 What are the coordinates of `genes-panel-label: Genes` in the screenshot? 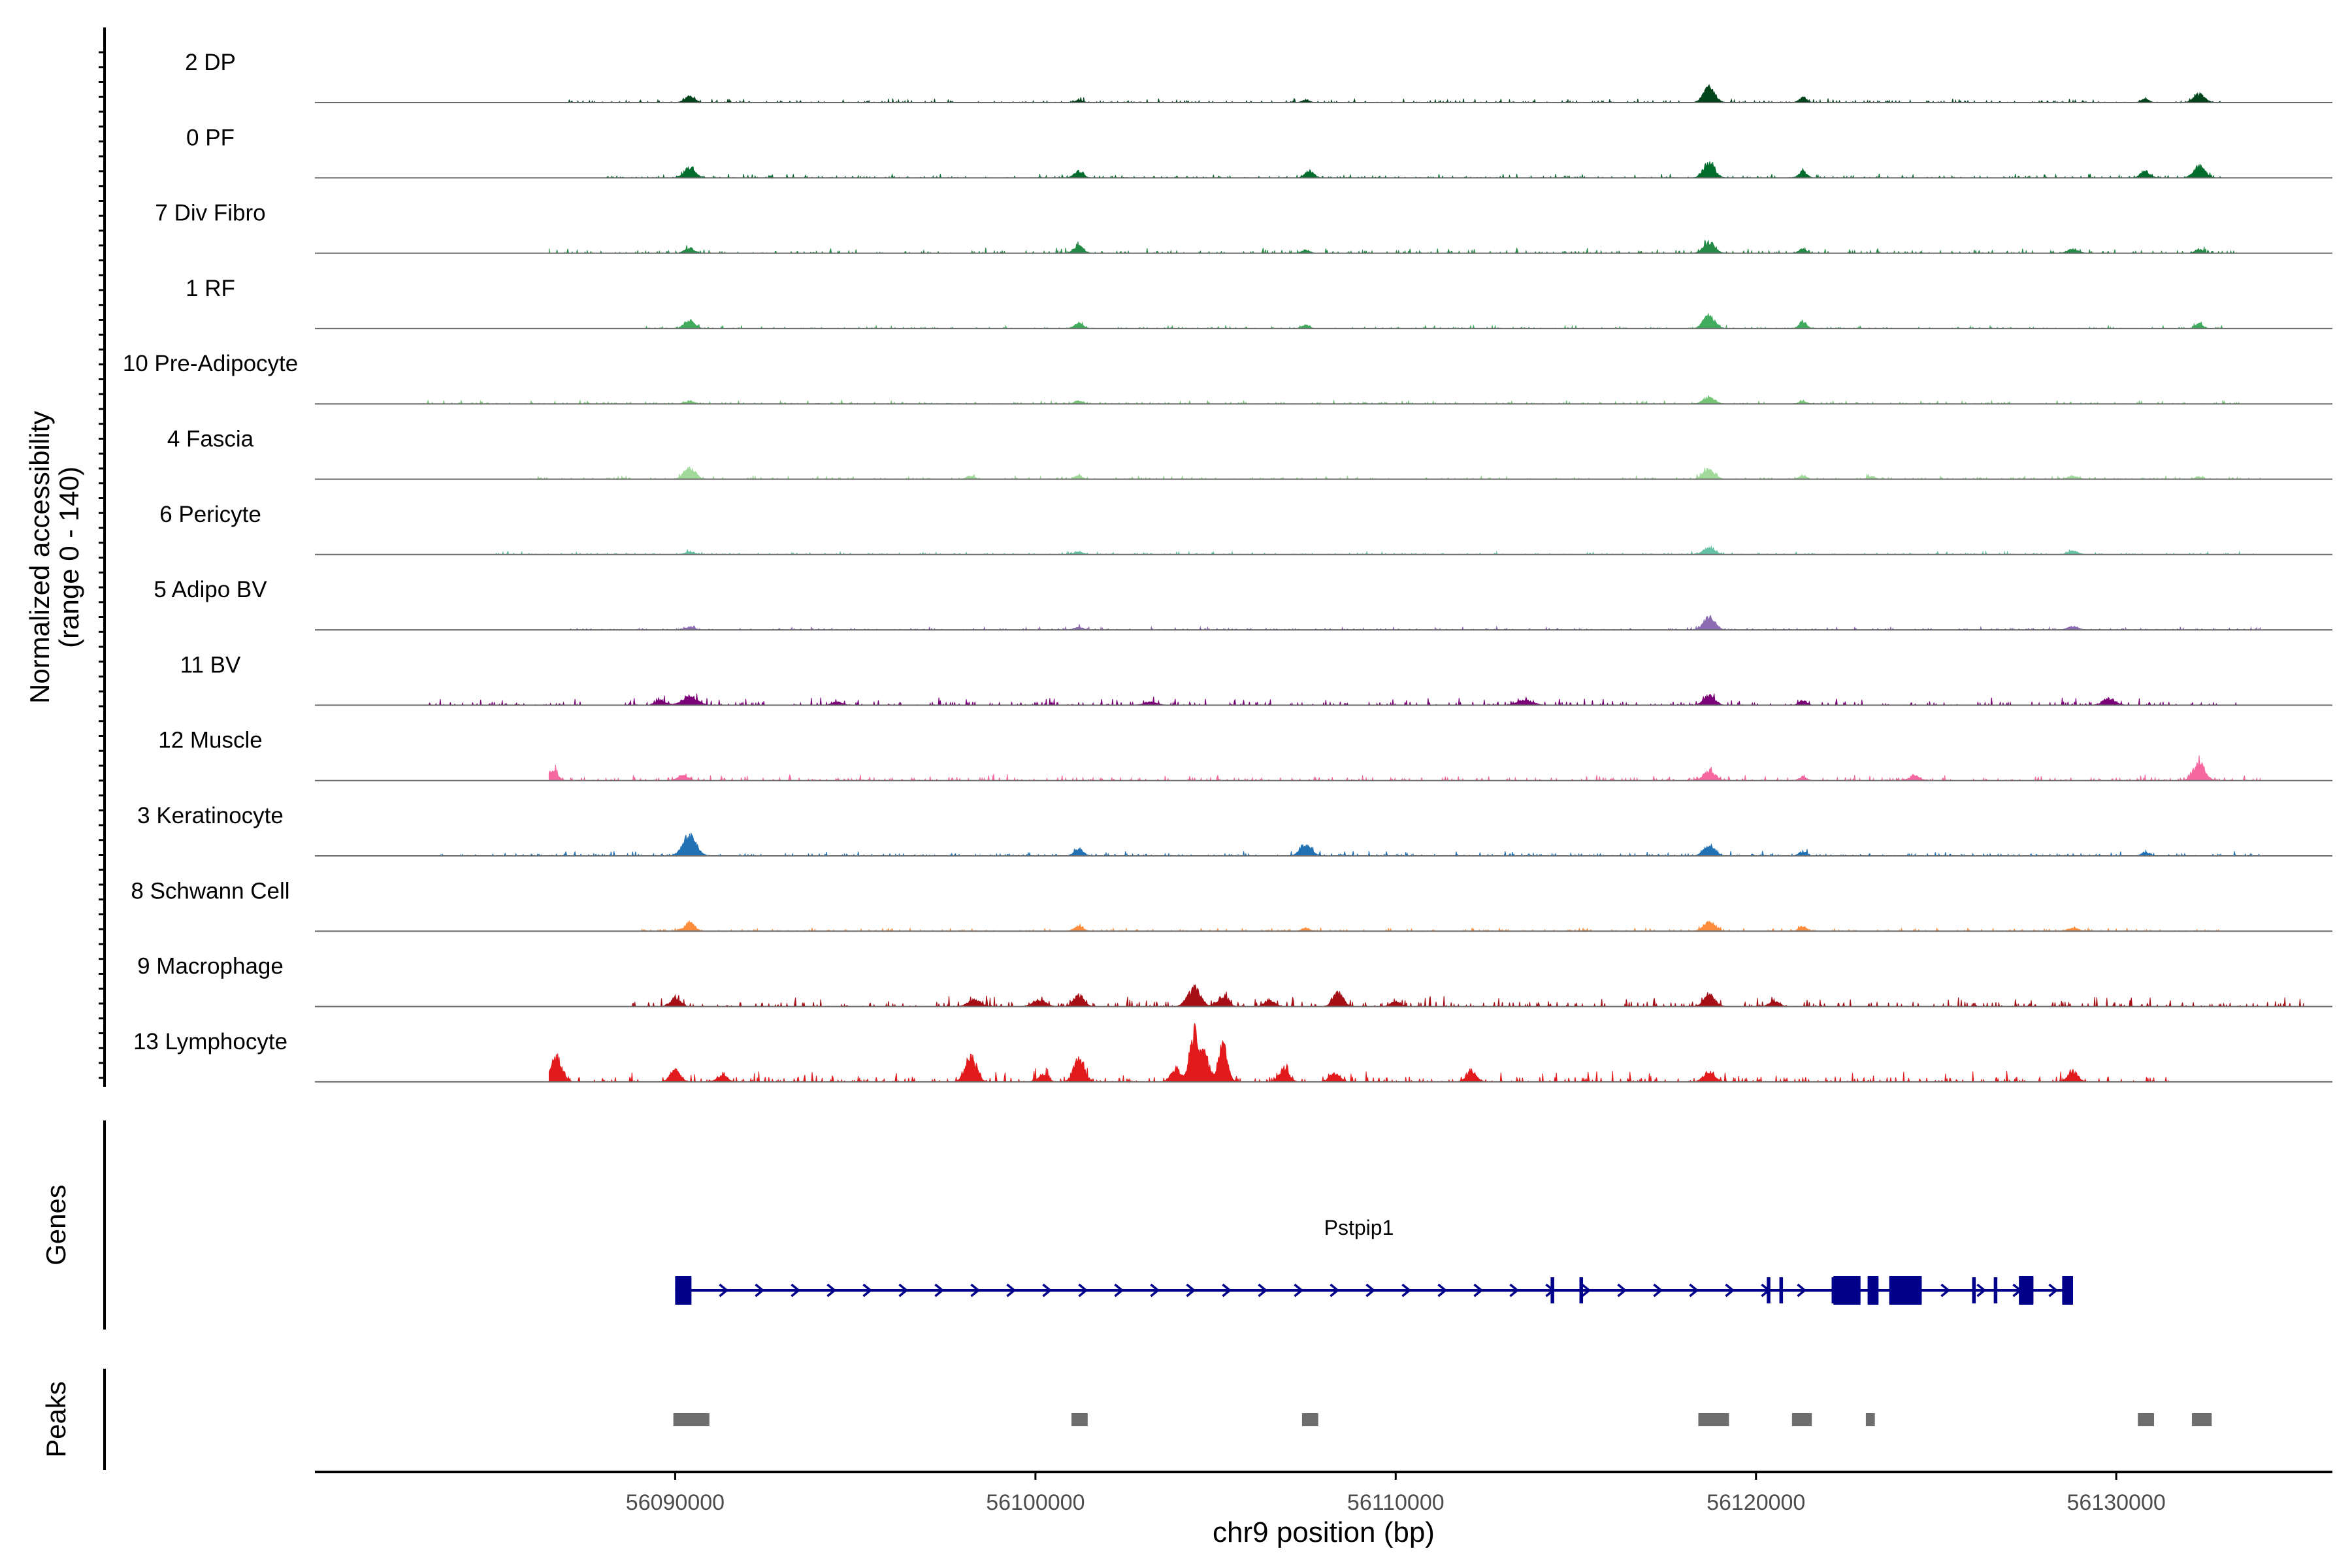 It's located at (56, 1225).